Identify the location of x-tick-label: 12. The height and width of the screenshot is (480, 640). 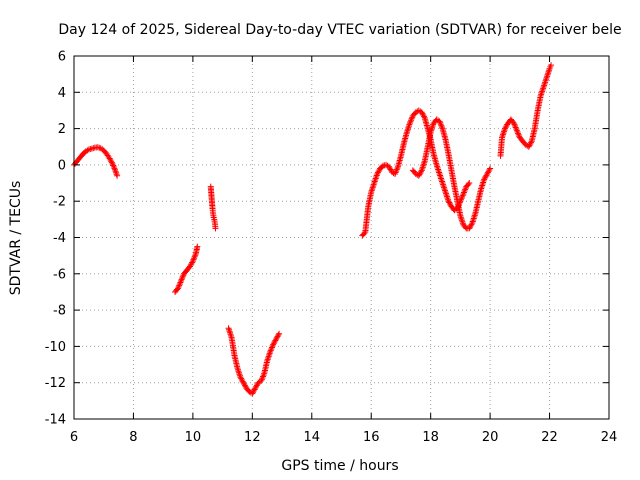
(252, 437).